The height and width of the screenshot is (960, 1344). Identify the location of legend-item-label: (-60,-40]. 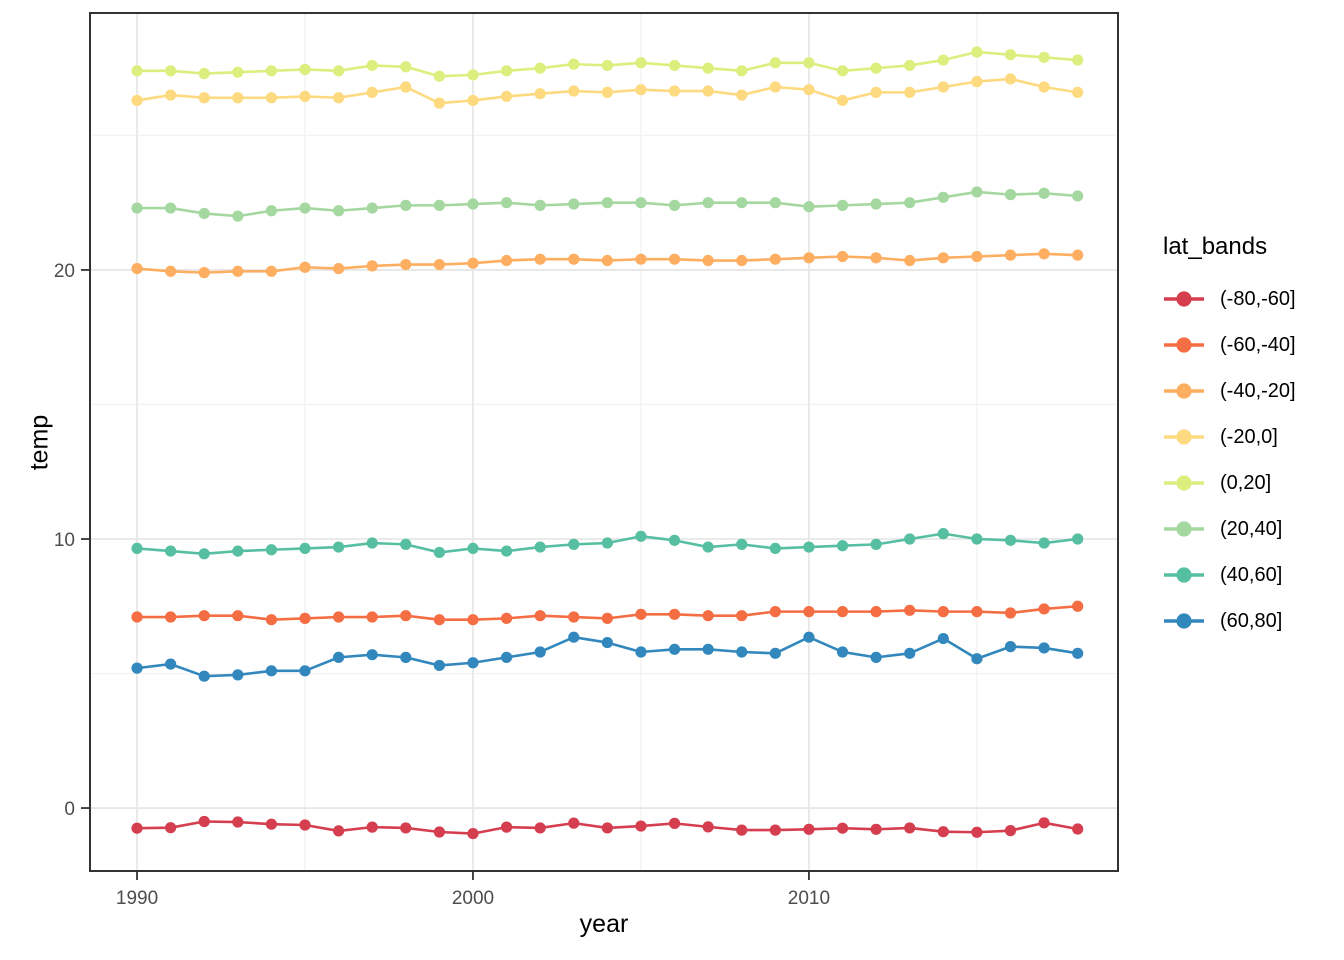
(1258, 344).